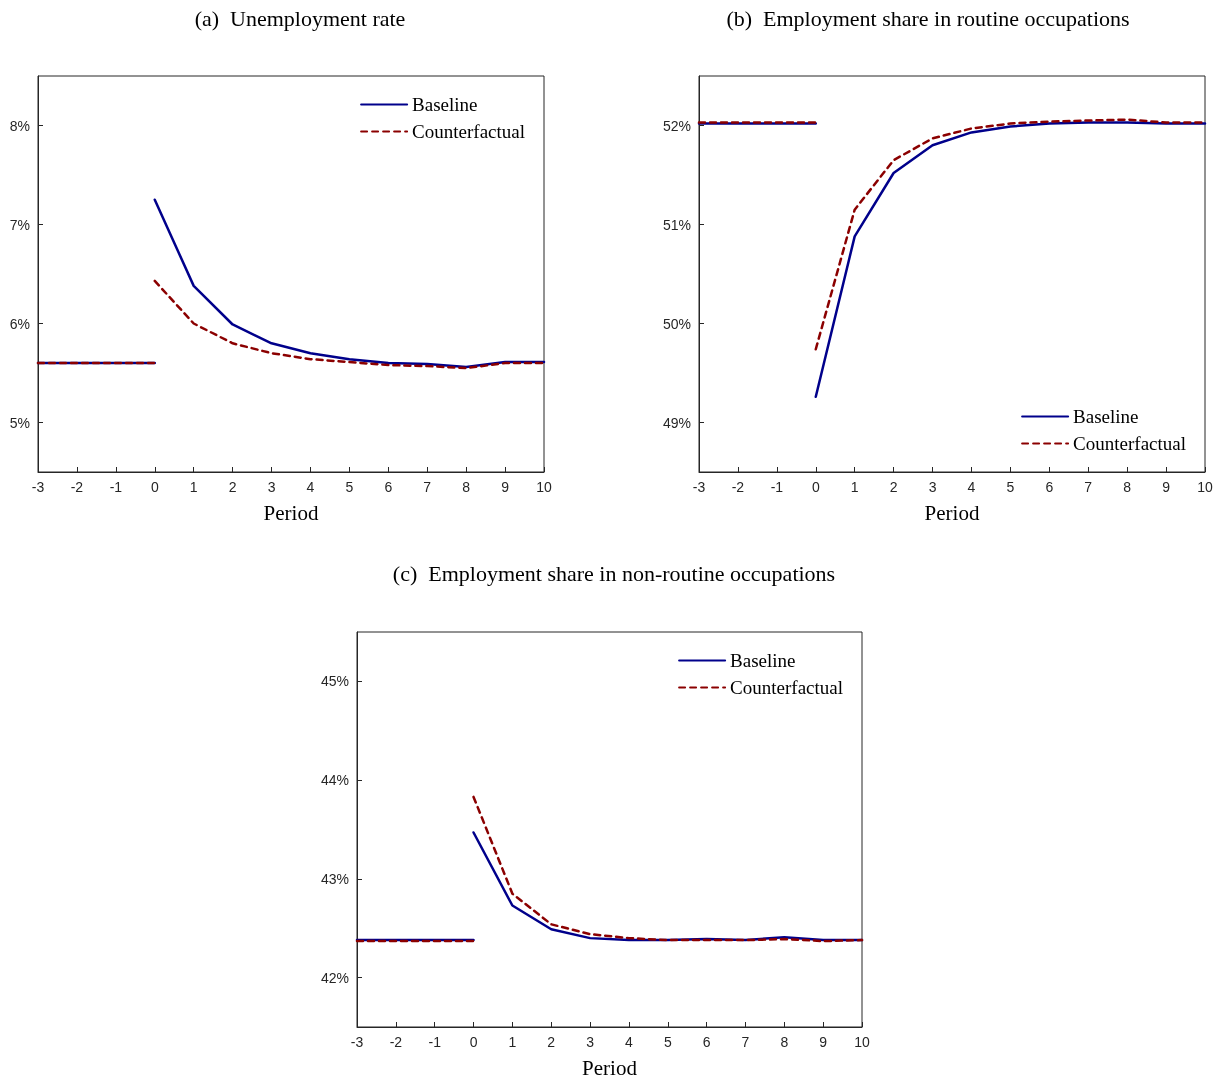 This screenshot has height=1084, width=1228. I want to click on y-tick-label: 52%, so click(676, 125).